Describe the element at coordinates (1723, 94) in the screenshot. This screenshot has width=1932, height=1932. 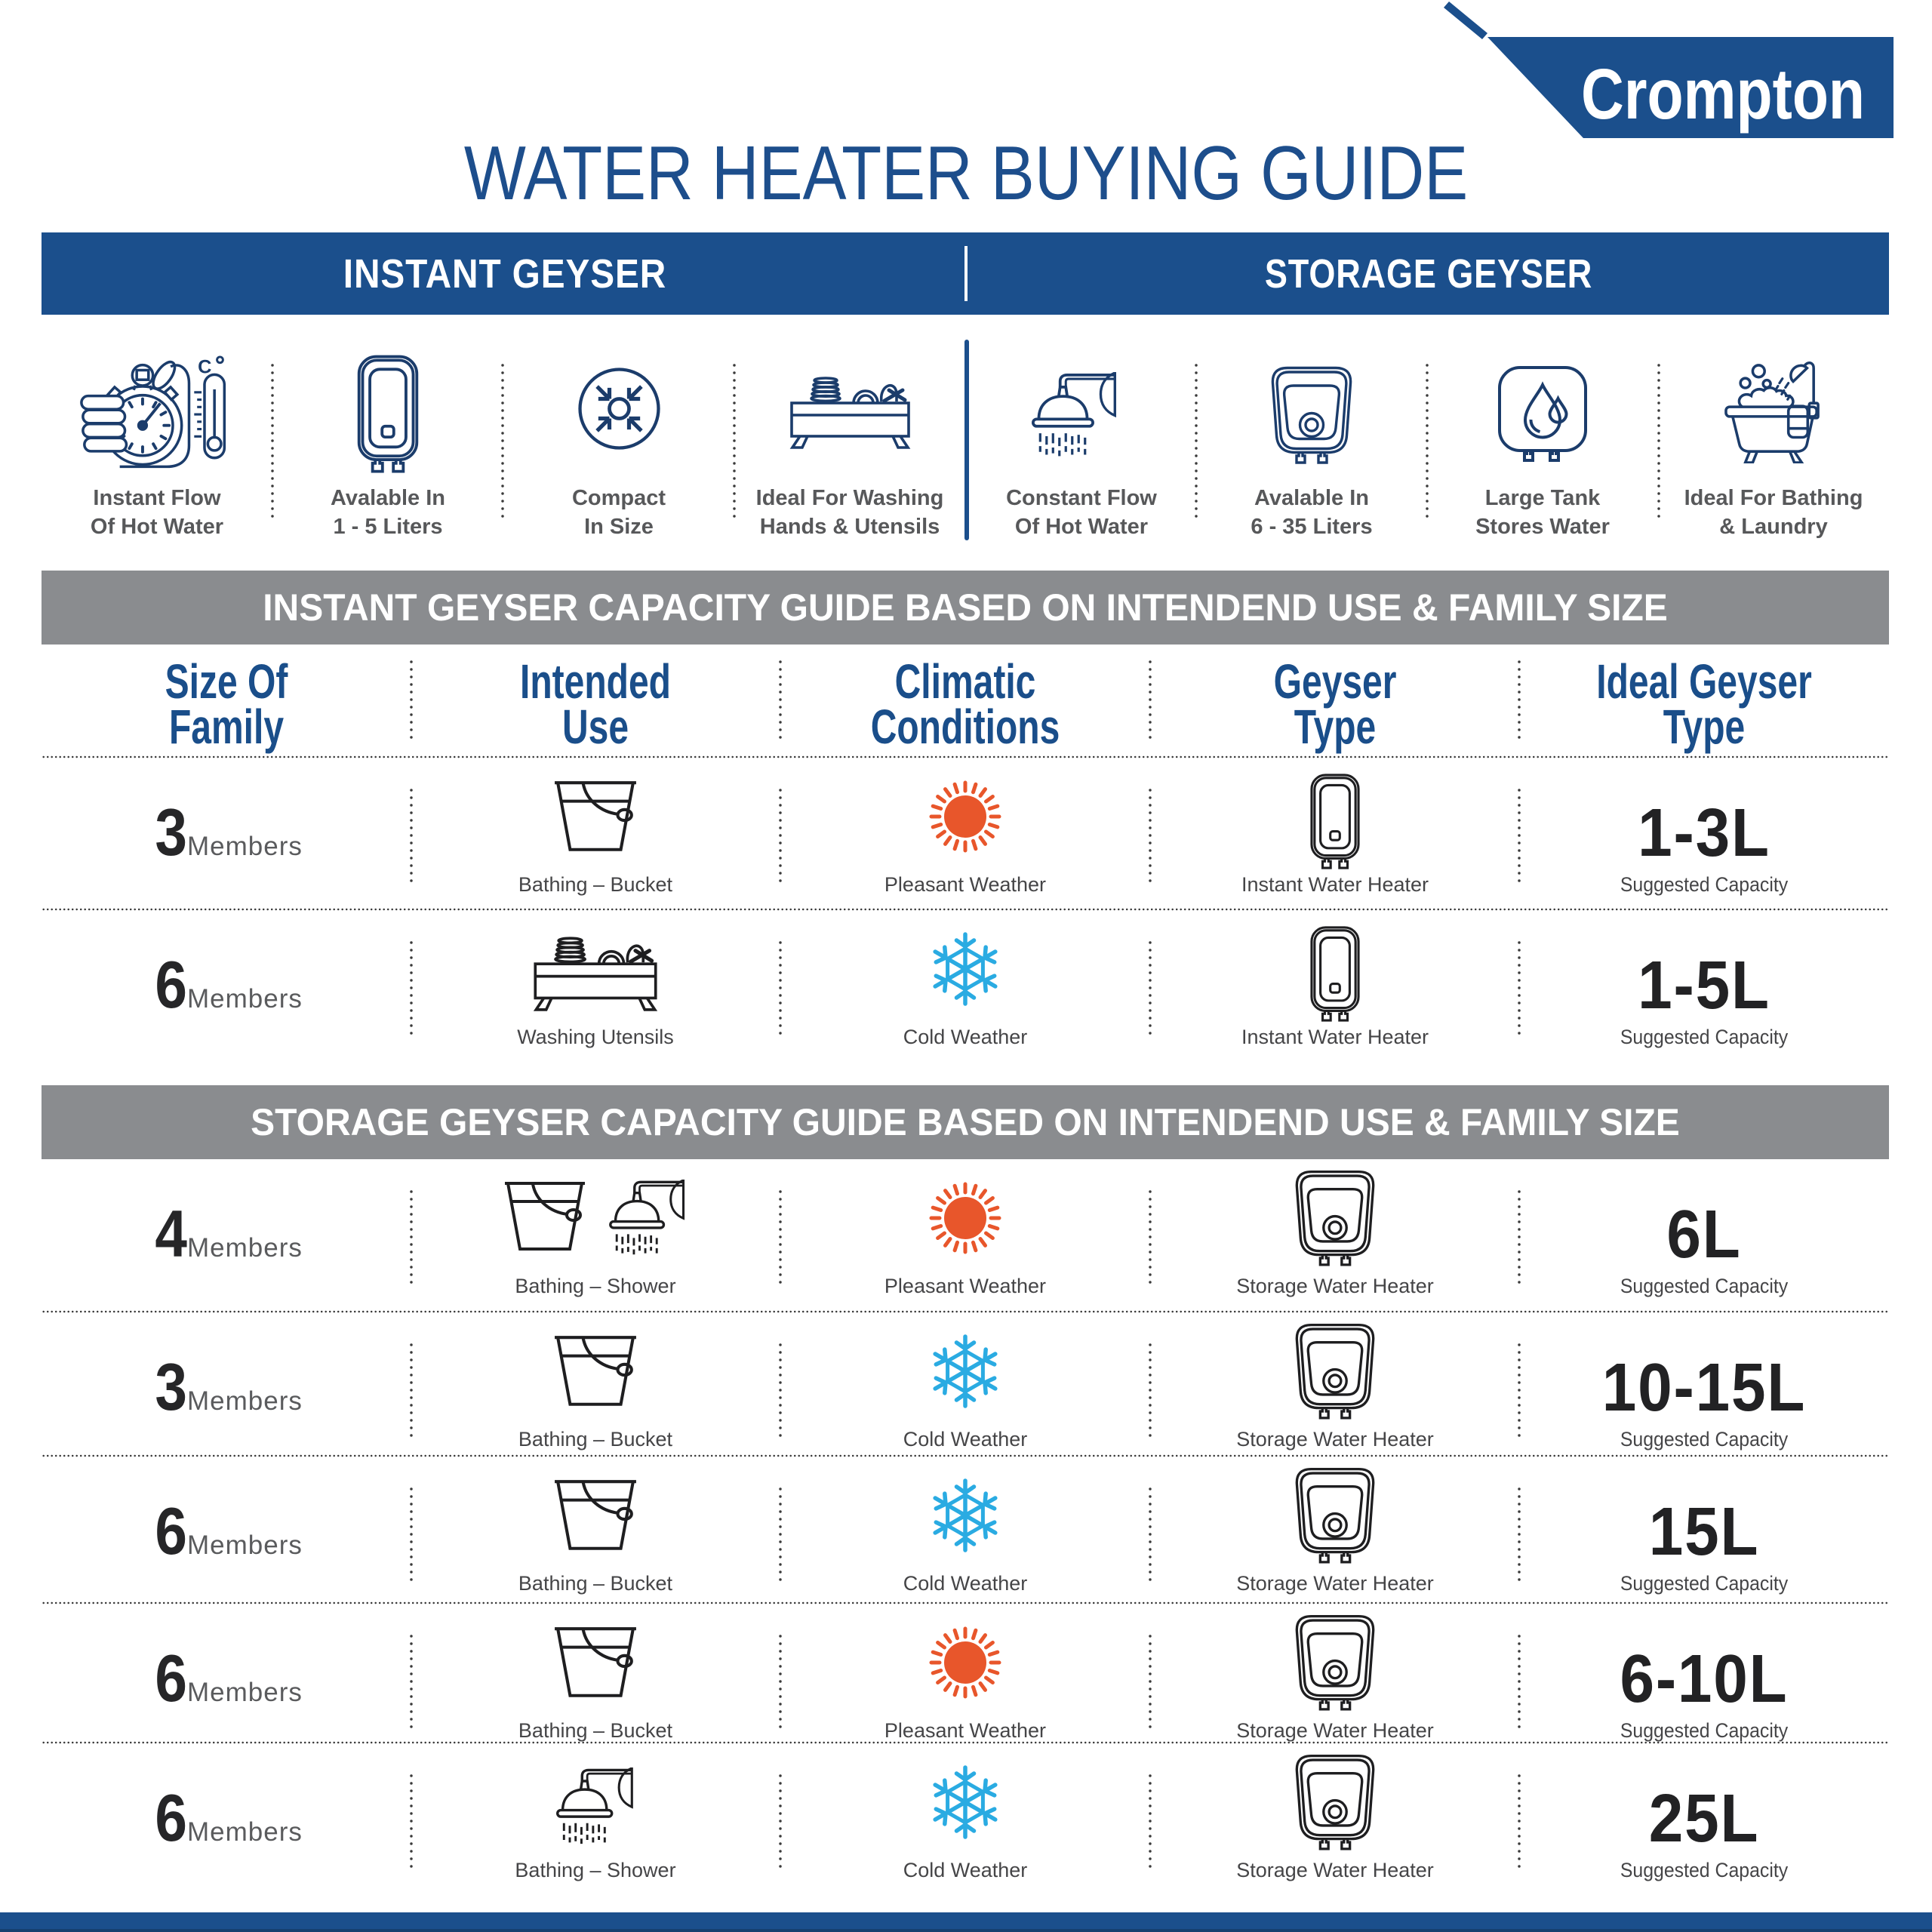
I see `svg-text: Crompton` at that location.